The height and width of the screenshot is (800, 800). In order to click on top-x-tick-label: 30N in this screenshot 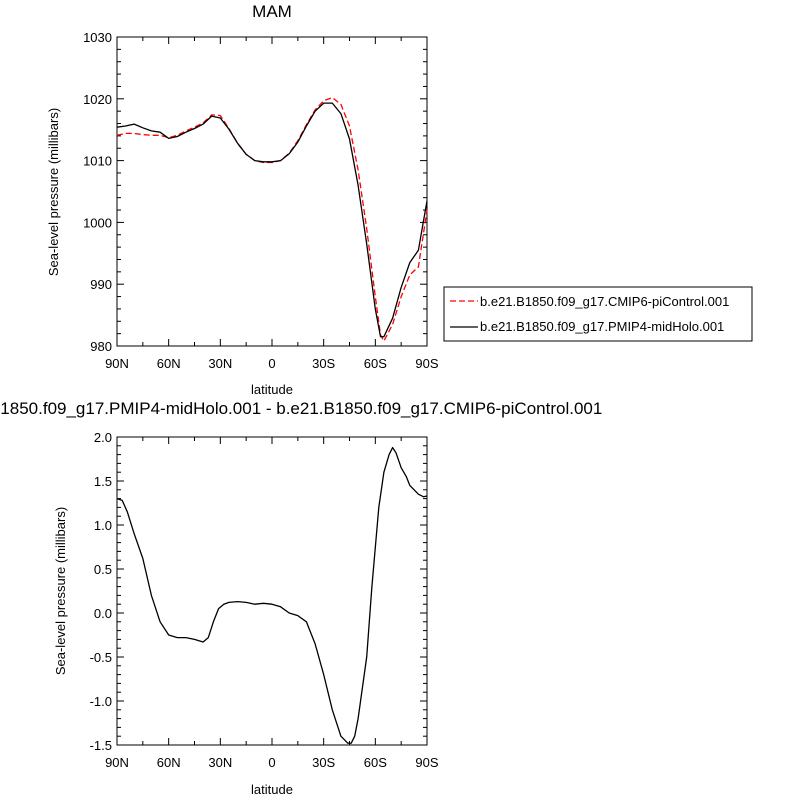, I will do `click(220, 363)`.